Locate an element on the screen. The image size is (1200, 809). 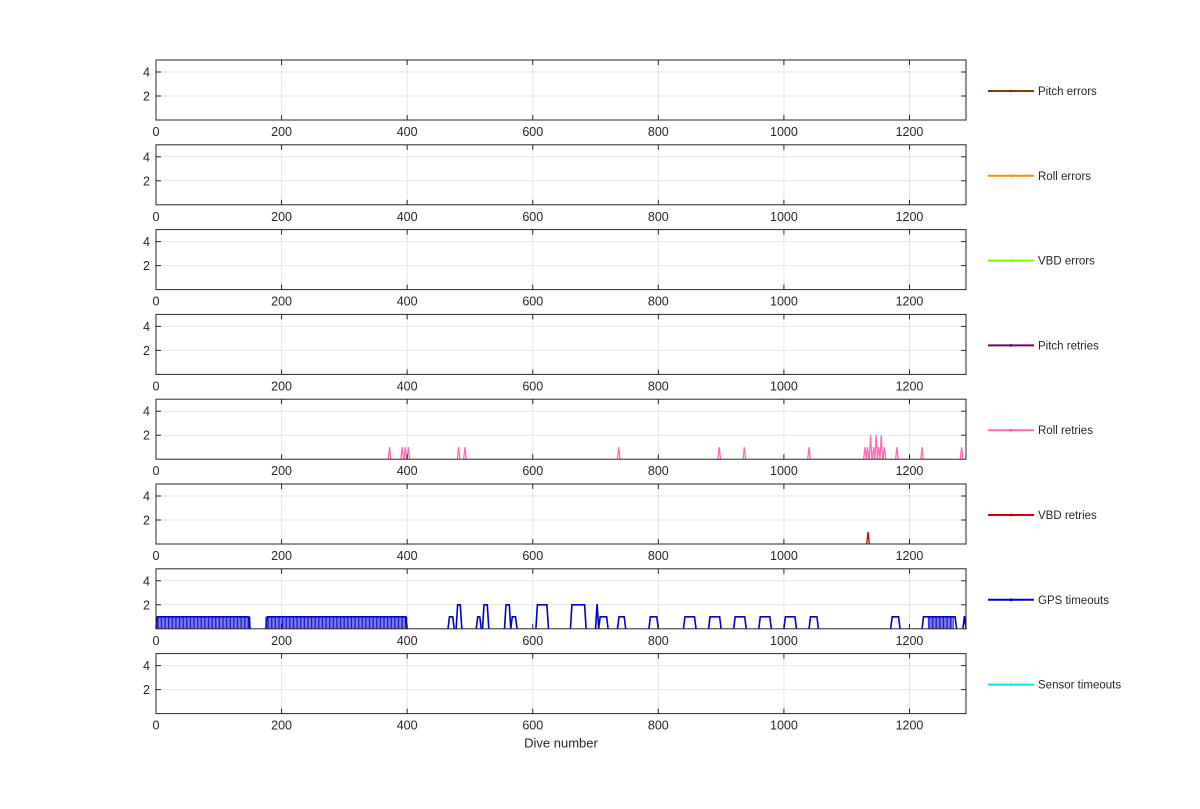
legend-entry: VBD errors is located at coordinates (1041, 262).